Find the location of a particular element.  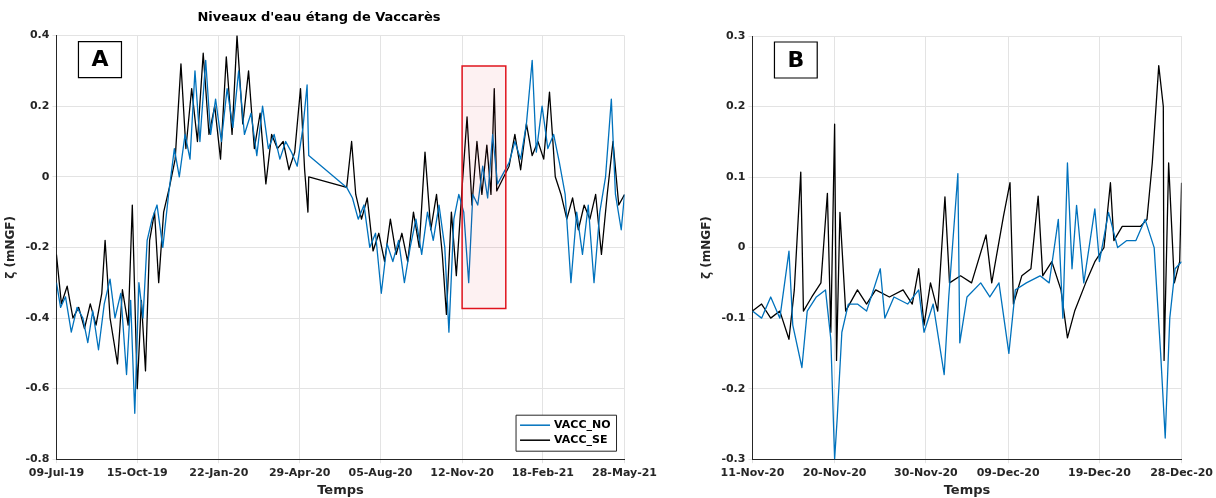

x-tick-label: 28-Dec-20 is located at coordinates (1182, 472).